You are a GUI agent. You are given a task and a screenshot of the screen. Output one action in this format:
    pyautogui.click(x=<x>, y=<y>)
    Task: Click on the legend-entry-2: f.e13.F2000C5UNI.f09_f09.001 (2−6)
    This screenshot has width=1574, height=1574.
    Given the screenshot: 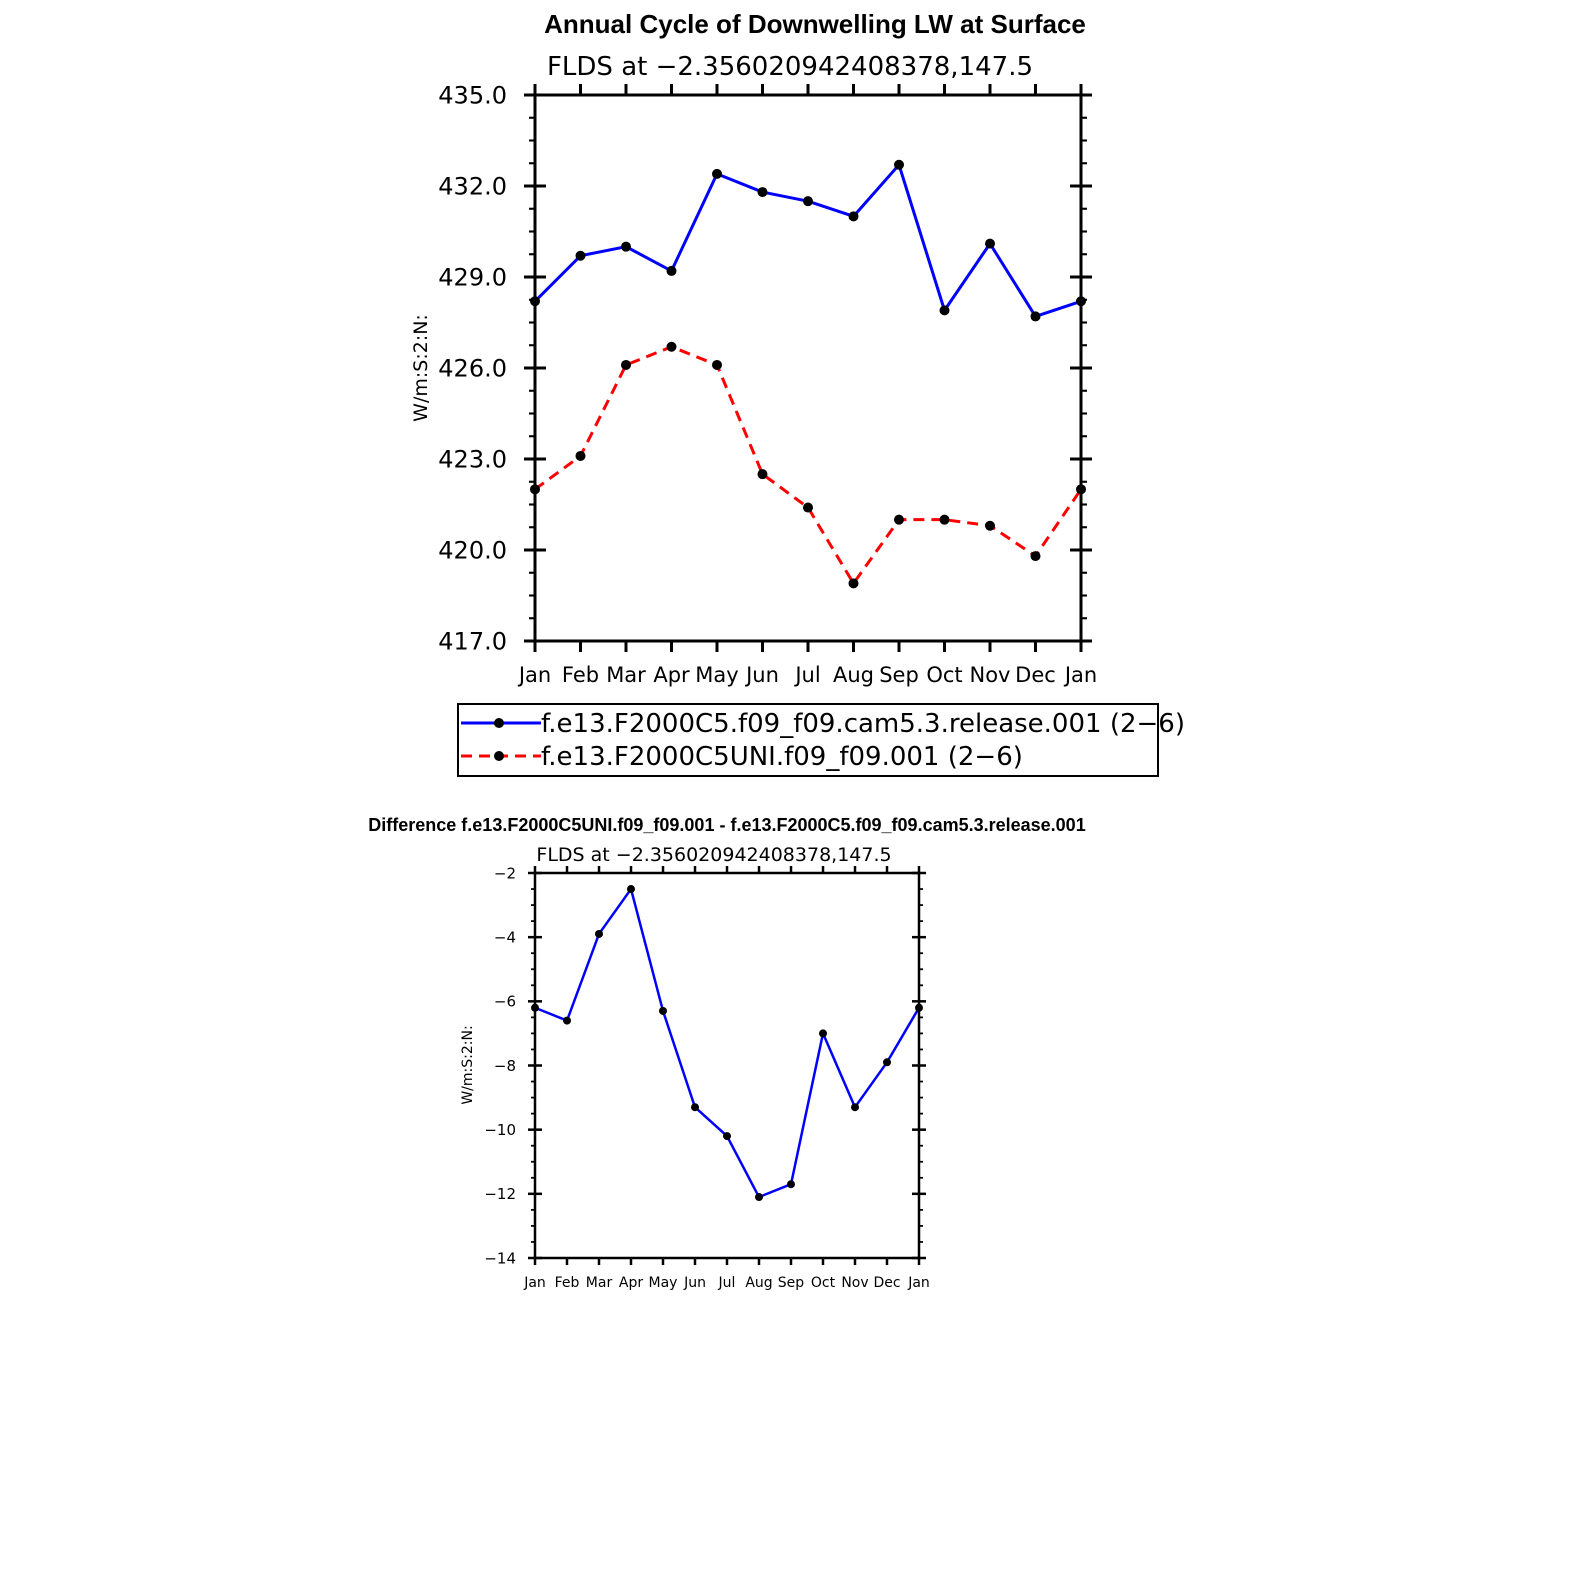 What is the action you would take?
    pyautogui.click(x=742, y=757)
    